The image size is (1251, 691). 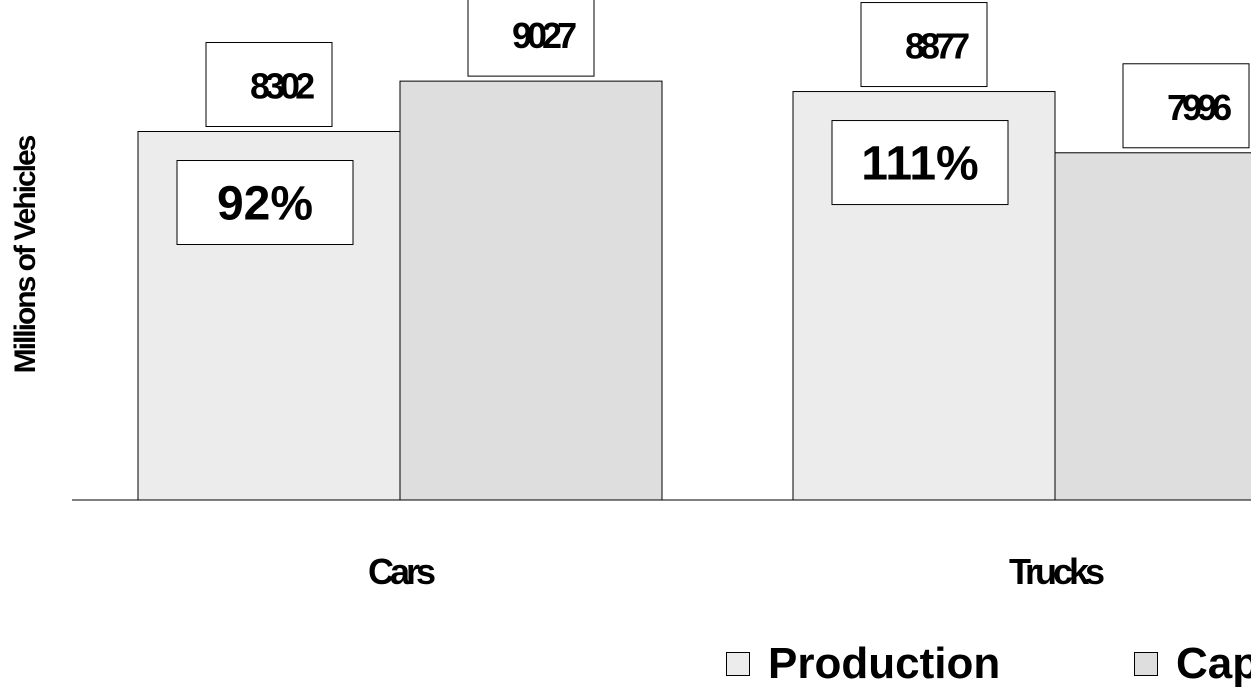 I want to click on value-label-box-production-trucks, so click(x=924, y=45).